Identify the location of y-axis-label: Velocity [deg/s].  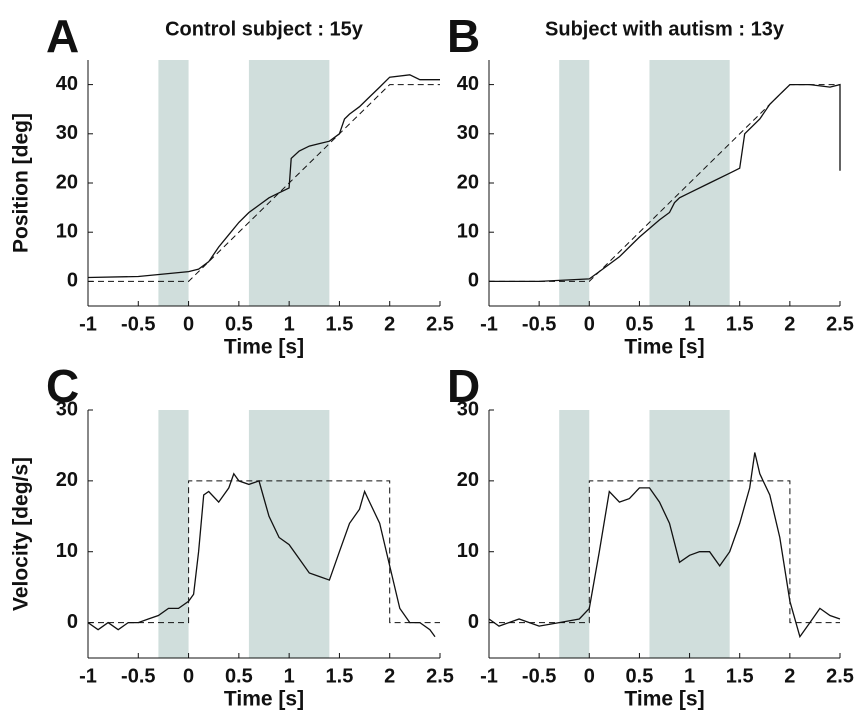
(21, 534).